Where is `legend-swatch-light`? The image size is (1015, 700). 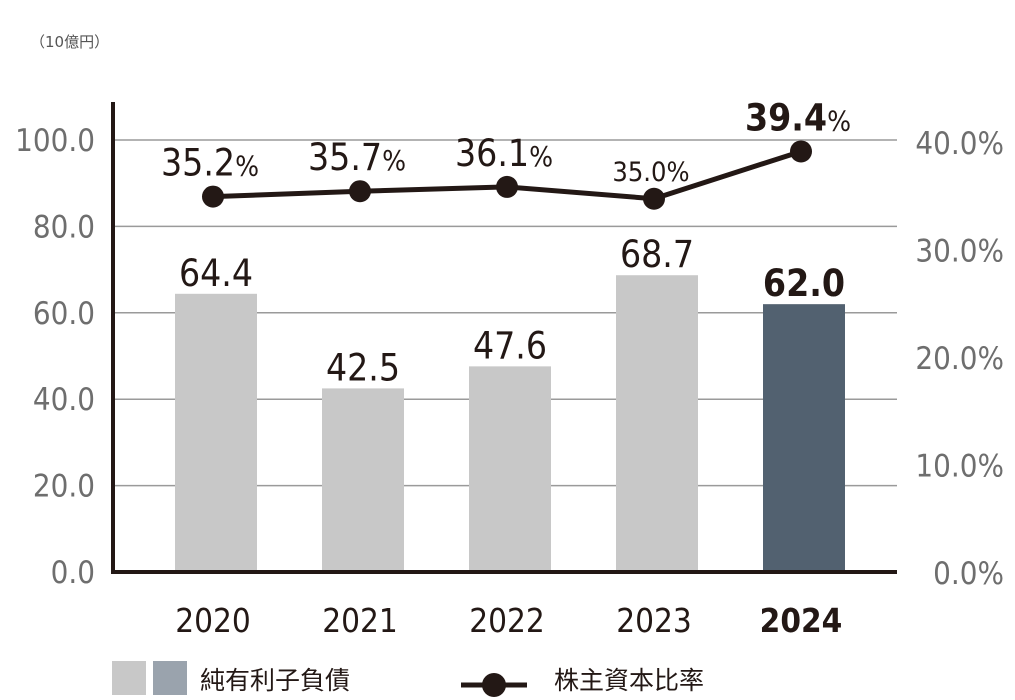
legend-swatch-light is located at coordinates (129, 678).